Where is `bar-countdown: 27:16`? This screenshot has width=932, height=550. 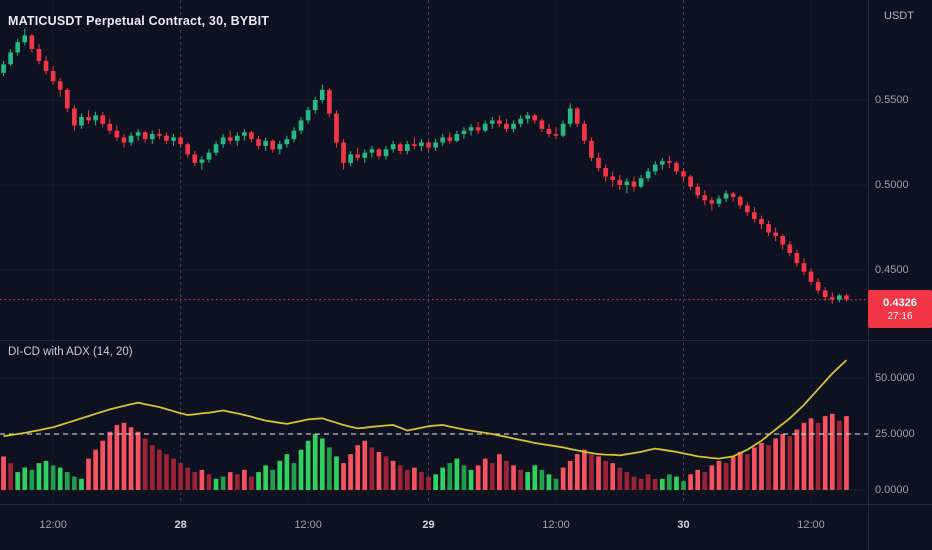
bar-countdown: 27:16 is located at coordinates (900, 316).